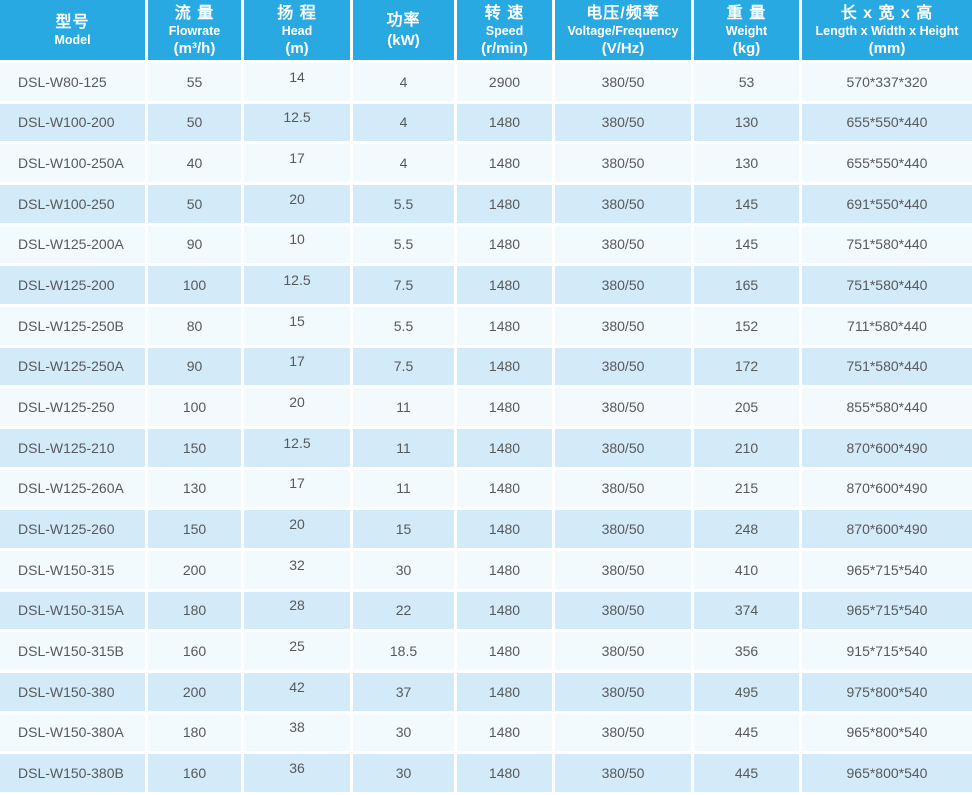  What do you see at coordinates (72, 488) in the screenshot?
I see `cell-model: DSL-W125-260A` at bounding box center [72, 488].